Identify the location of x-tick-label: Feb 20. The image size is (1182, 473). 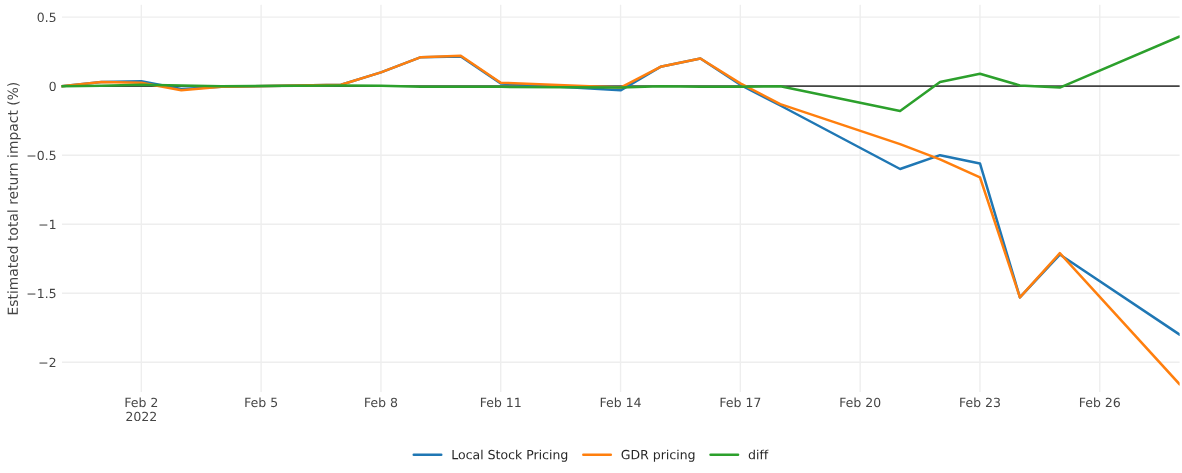
(860, 402).